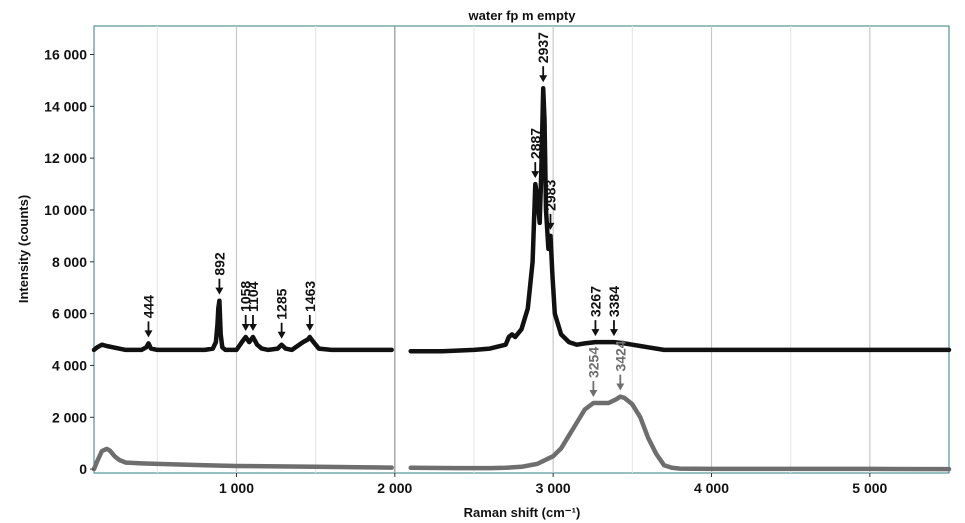 This screenshot has height=523, width=965. Describe the element at coordinates (550, 195) in the screenshot. I see `peak-label-2983: 2983` at that location.